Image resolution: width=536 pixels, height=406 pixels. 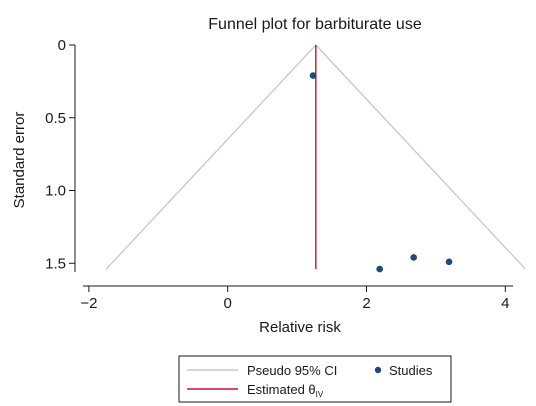 I want to click on y-tick-label: 1.0, so click(x=55, y=191).